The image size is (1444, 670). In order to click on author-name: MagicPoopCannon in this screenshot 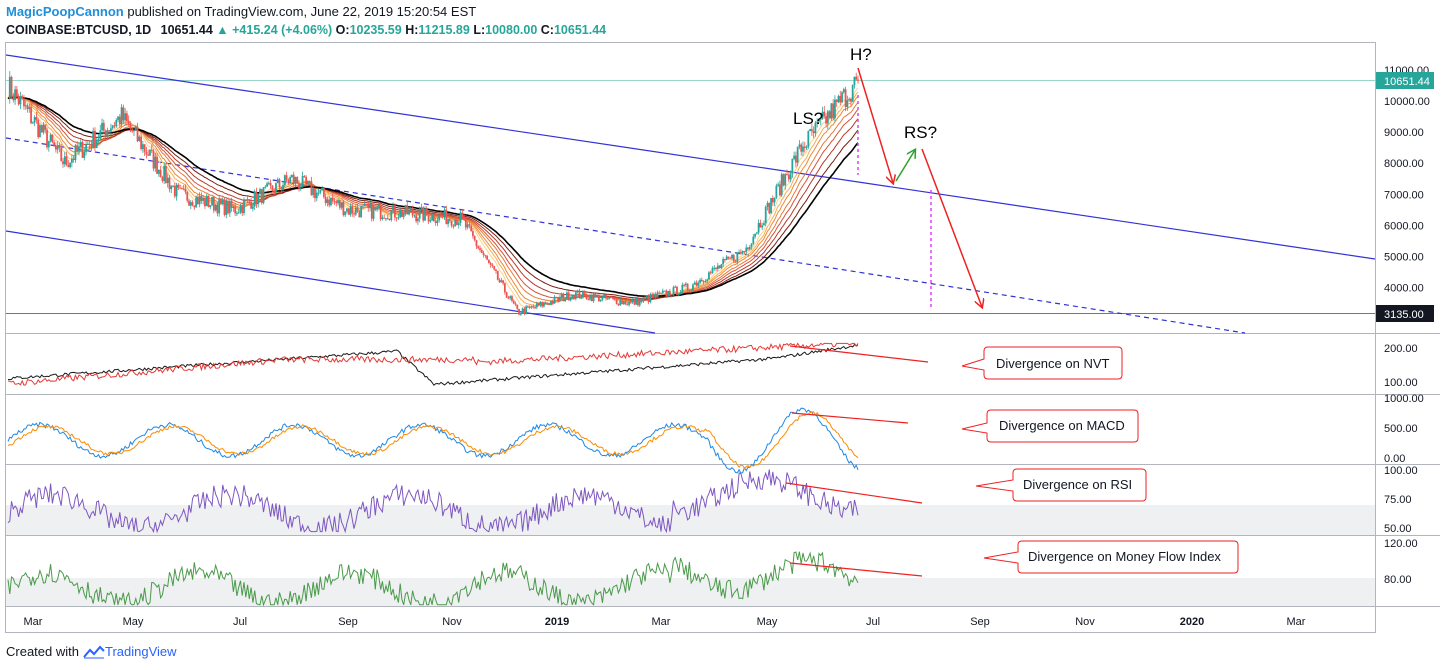, I will do `click(65, 11)`.